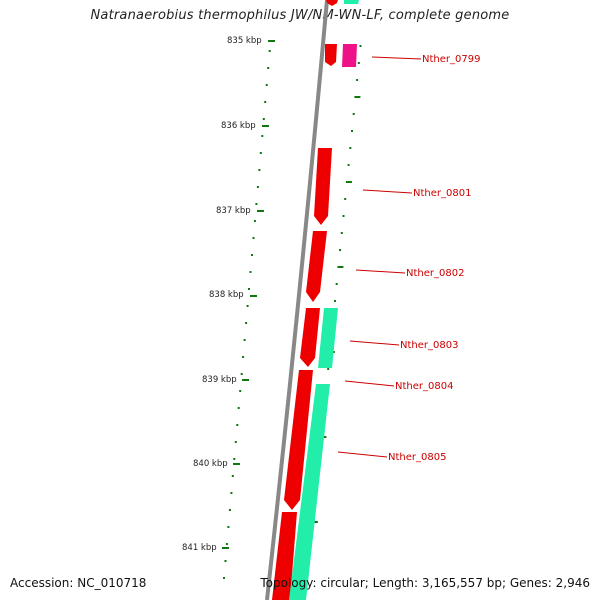 This screenshot has height=600, width=600. What do you see at coordinates (247, 314) in the screenshot?
I see `scale-dots` at bounding box center [247, 314].